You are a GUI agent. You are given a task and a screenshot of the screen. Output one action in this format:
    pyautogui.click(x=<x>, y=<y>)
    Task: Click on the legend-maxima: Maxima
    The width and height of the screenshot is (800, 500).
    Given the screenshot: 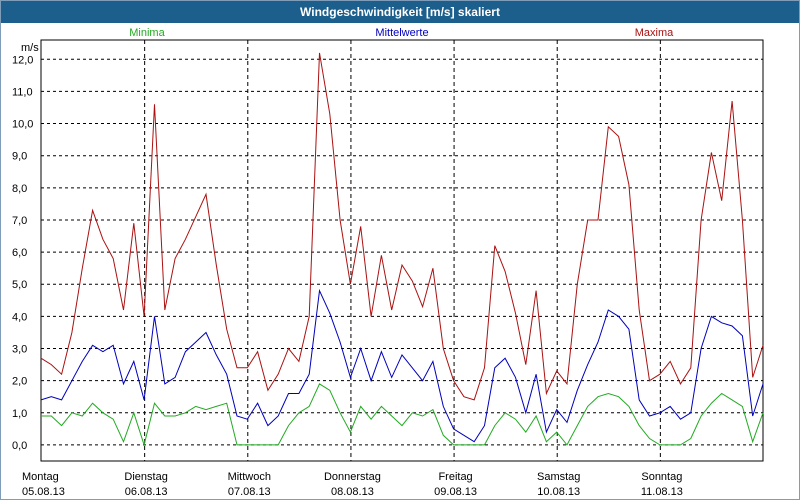 What is the action you would take?
    pyautogui.click(x=654, y=33)
    